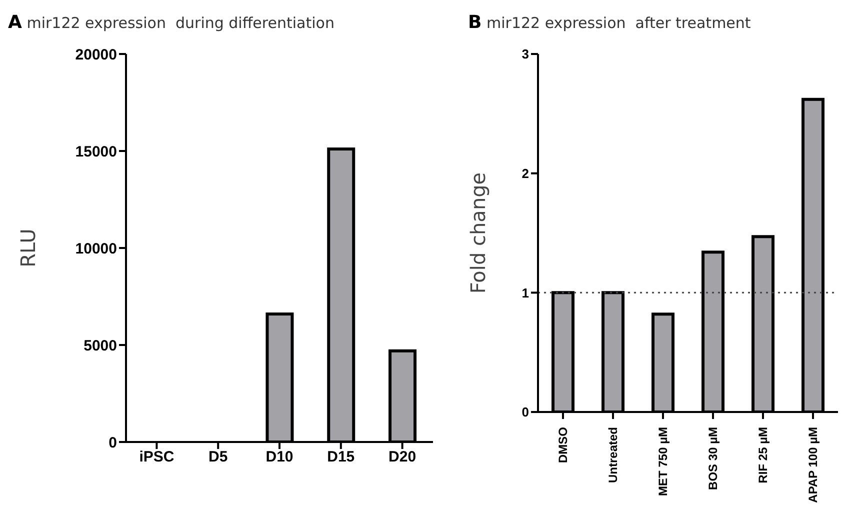 The height and width of the screenshot is (521, 862). Describe the element at coordinates (813, 465) in the screenshot. I see `x-tick-label: APAP 100 µM` at that location.